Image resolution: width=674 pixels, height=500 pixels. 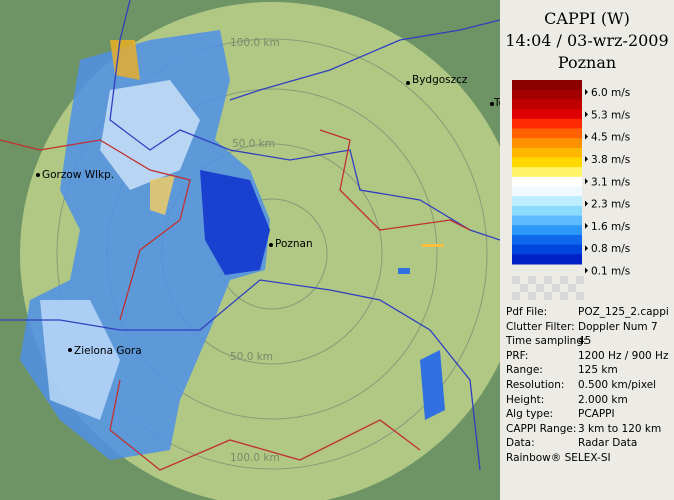 I want to click on info-key: Resolution:, so click(x=535, y=384).